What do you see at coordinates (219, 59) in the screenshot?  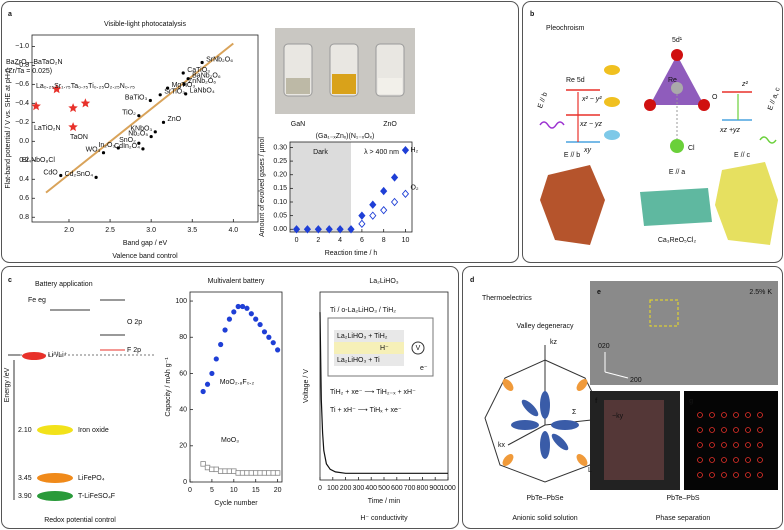 I see `point-label: SrNb₂O₆` at bounding box center [219, 59].